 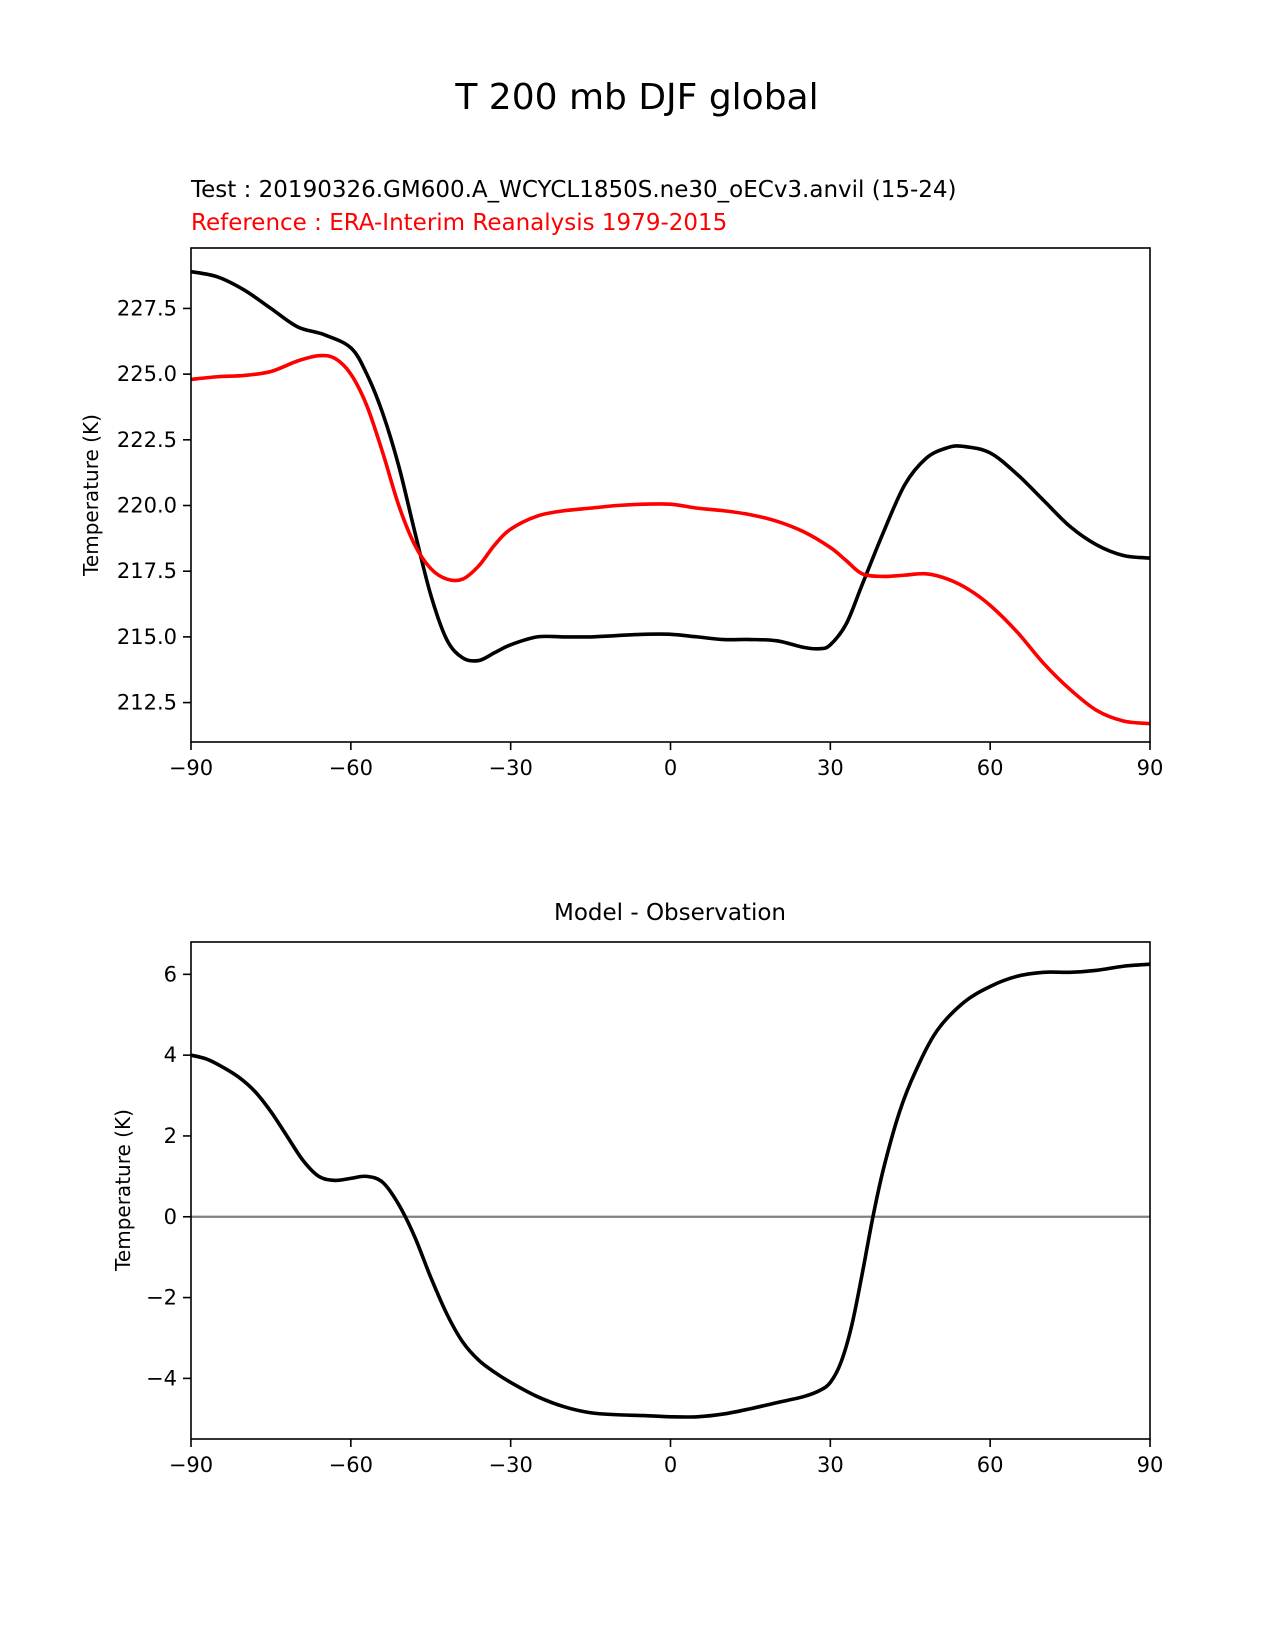 I want to click on bottom-xtick-label: 90, so click(x=1150, y=1465).